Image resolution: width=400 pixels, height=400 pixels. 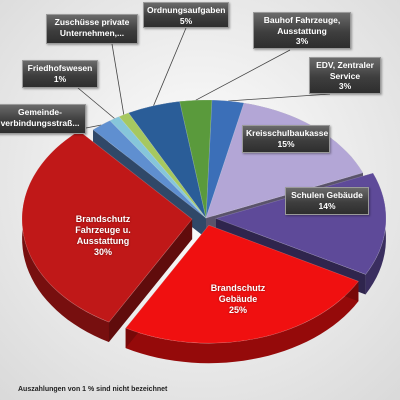 I want to click on callout-bauhof: Bauhof Fahrzeuge, Ausstattung 3%, so click(x=302, y=30).